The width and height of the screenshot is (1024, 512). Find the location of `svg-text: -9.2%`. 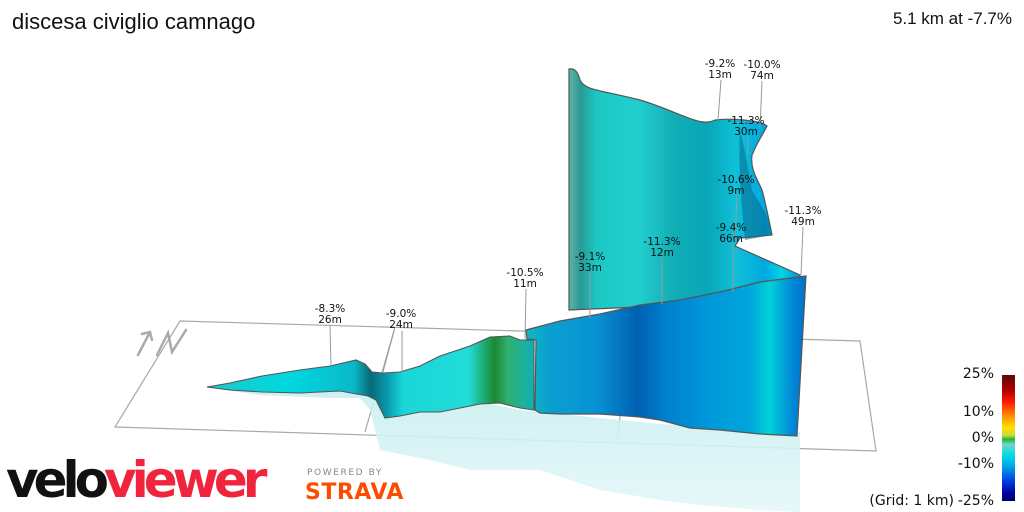

svg-text: -9.2% is located at coordinates (720, 64).